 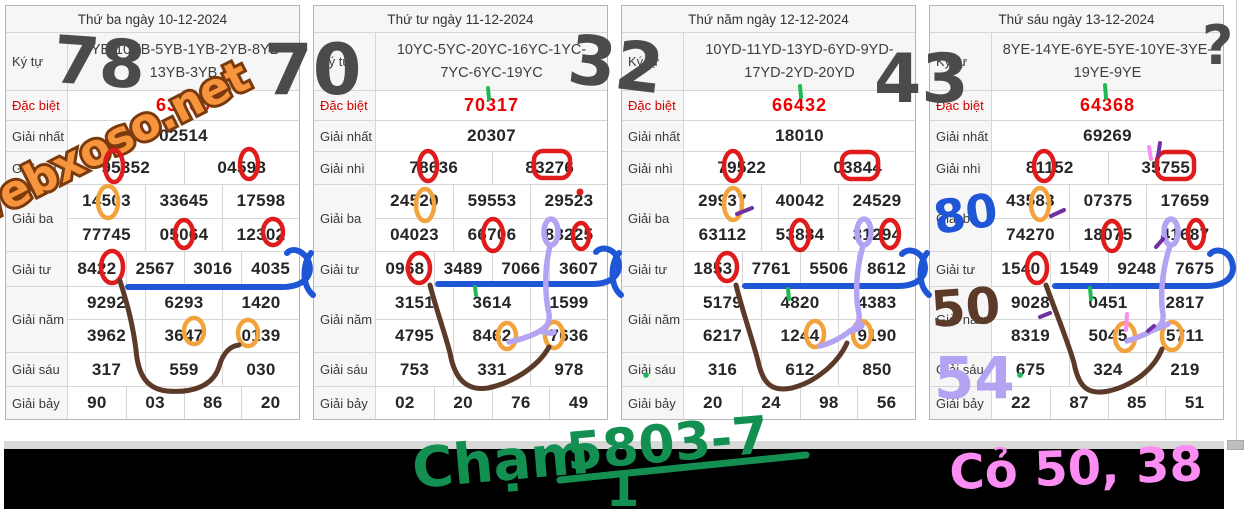 What do you see at coordinates (1030, 234) in the screenshot?
I see `prize-number: 74270` at bounding box center [1030, 234].